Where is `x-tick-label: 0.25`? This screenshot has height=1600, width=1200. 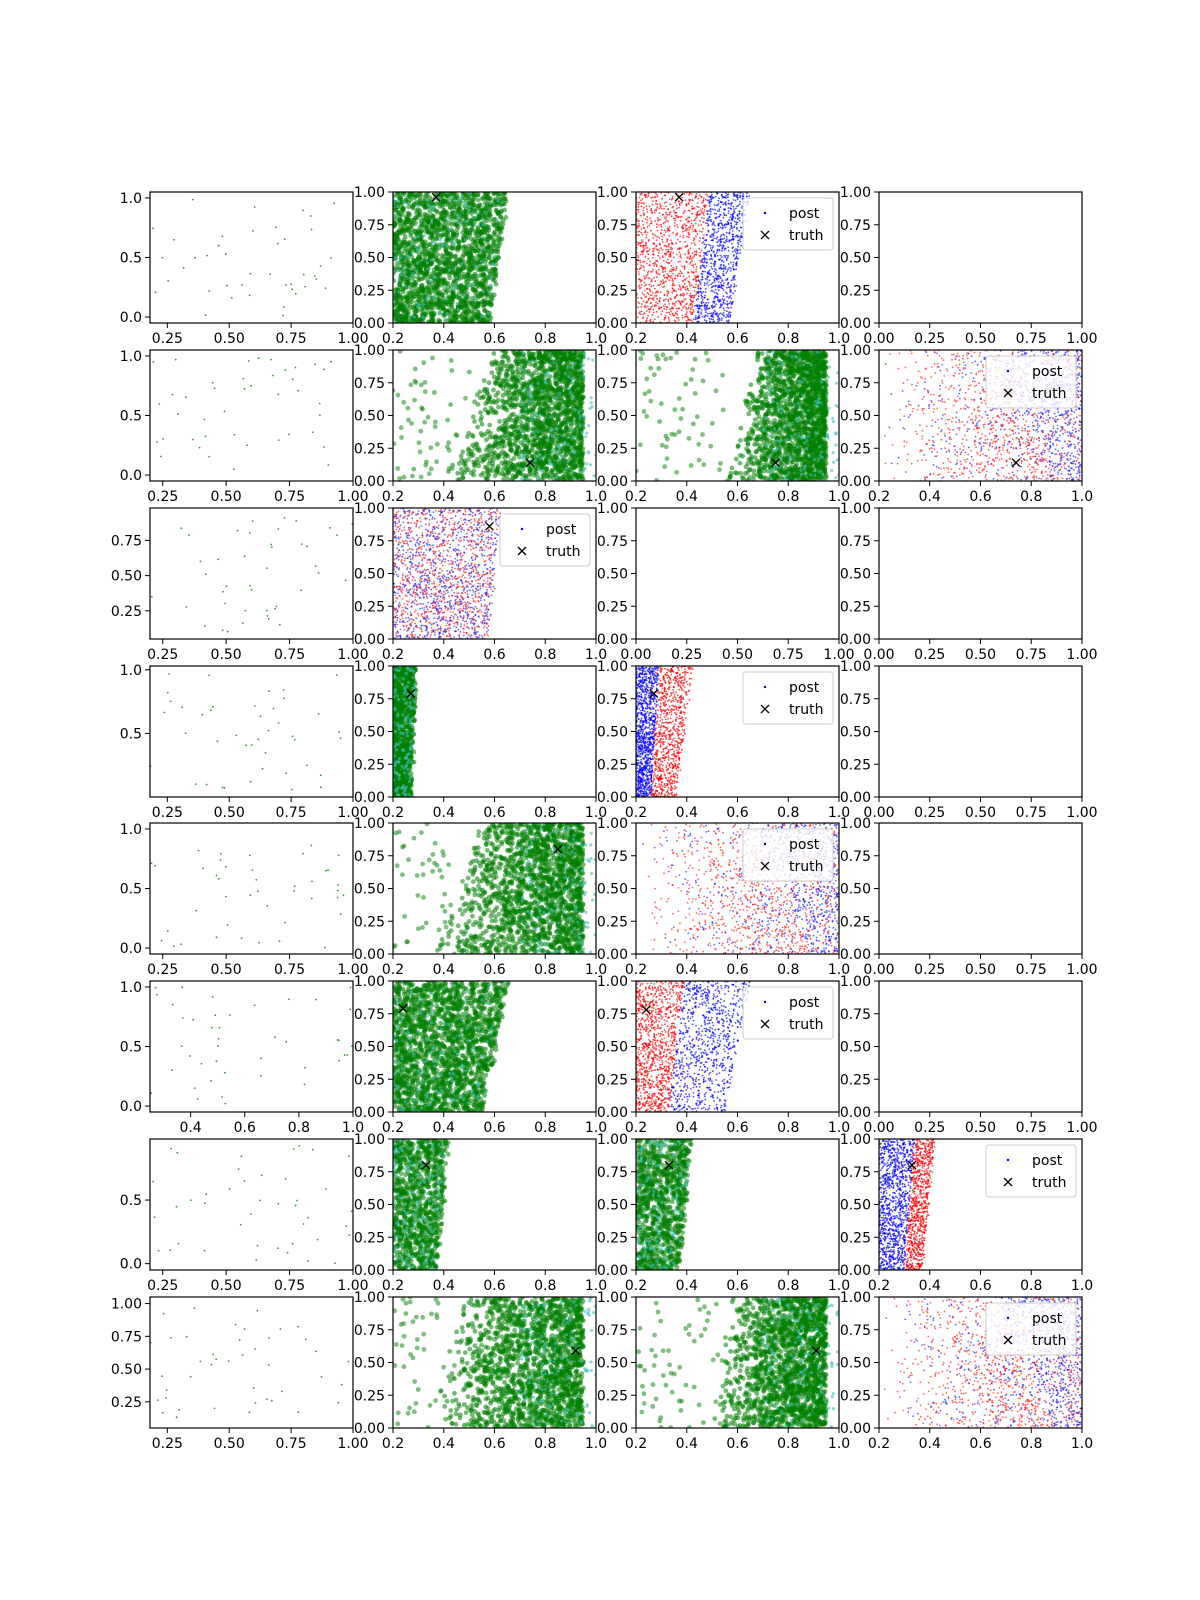 x-tick-label: 0.25 is located at coordinates (167, 339).